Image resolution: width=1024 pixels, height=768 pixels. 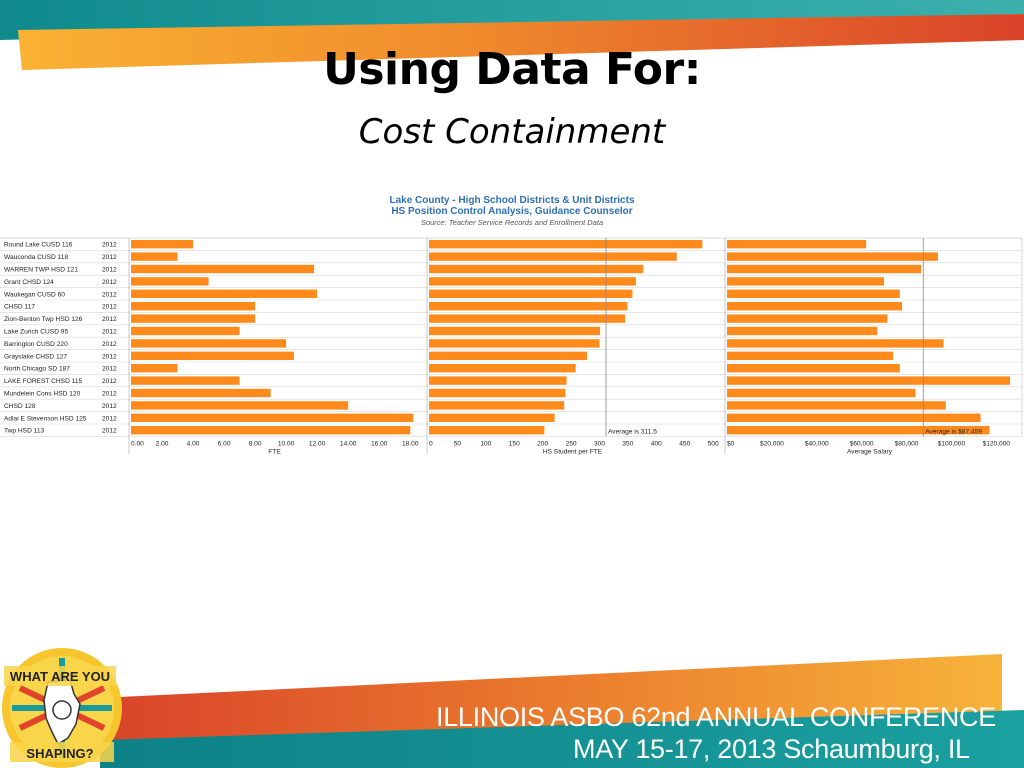 What do you see at coordinates (410, 443) in the screenshot?
I see `tick-label: 18.00` at bounding box center [410, 443].